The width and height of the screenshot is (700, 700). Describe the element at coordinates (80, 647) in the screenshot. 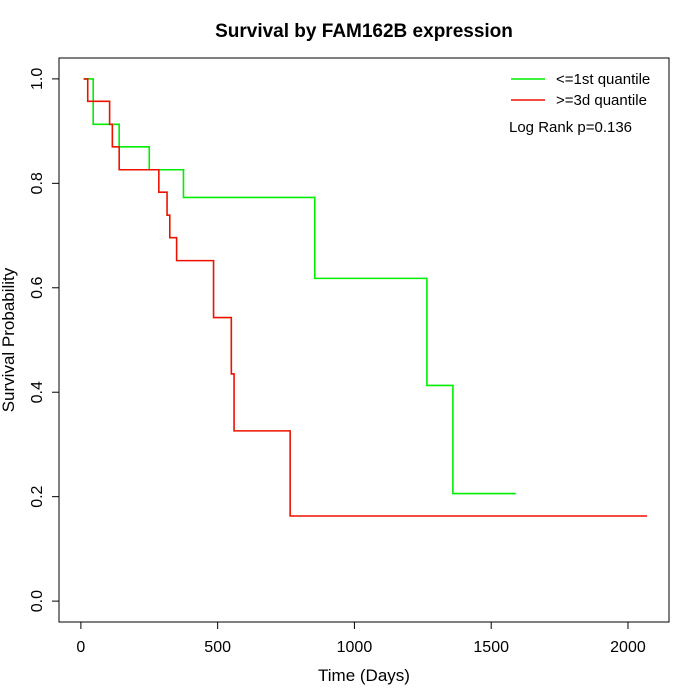

I see `x-tick-label: 0` at that location.